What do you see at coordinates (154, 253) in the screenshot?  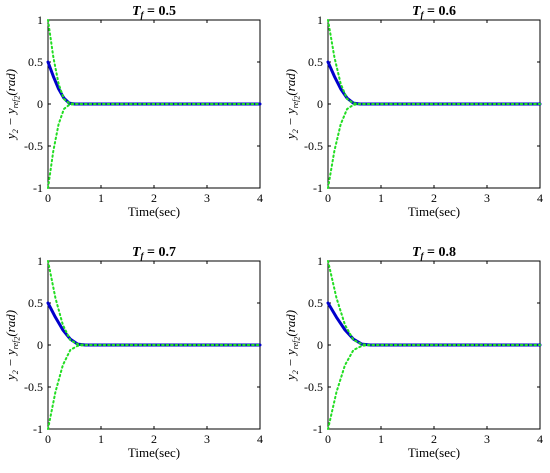 I see `chart-title: Tf = 0.7` at bounding box center [154, 253].